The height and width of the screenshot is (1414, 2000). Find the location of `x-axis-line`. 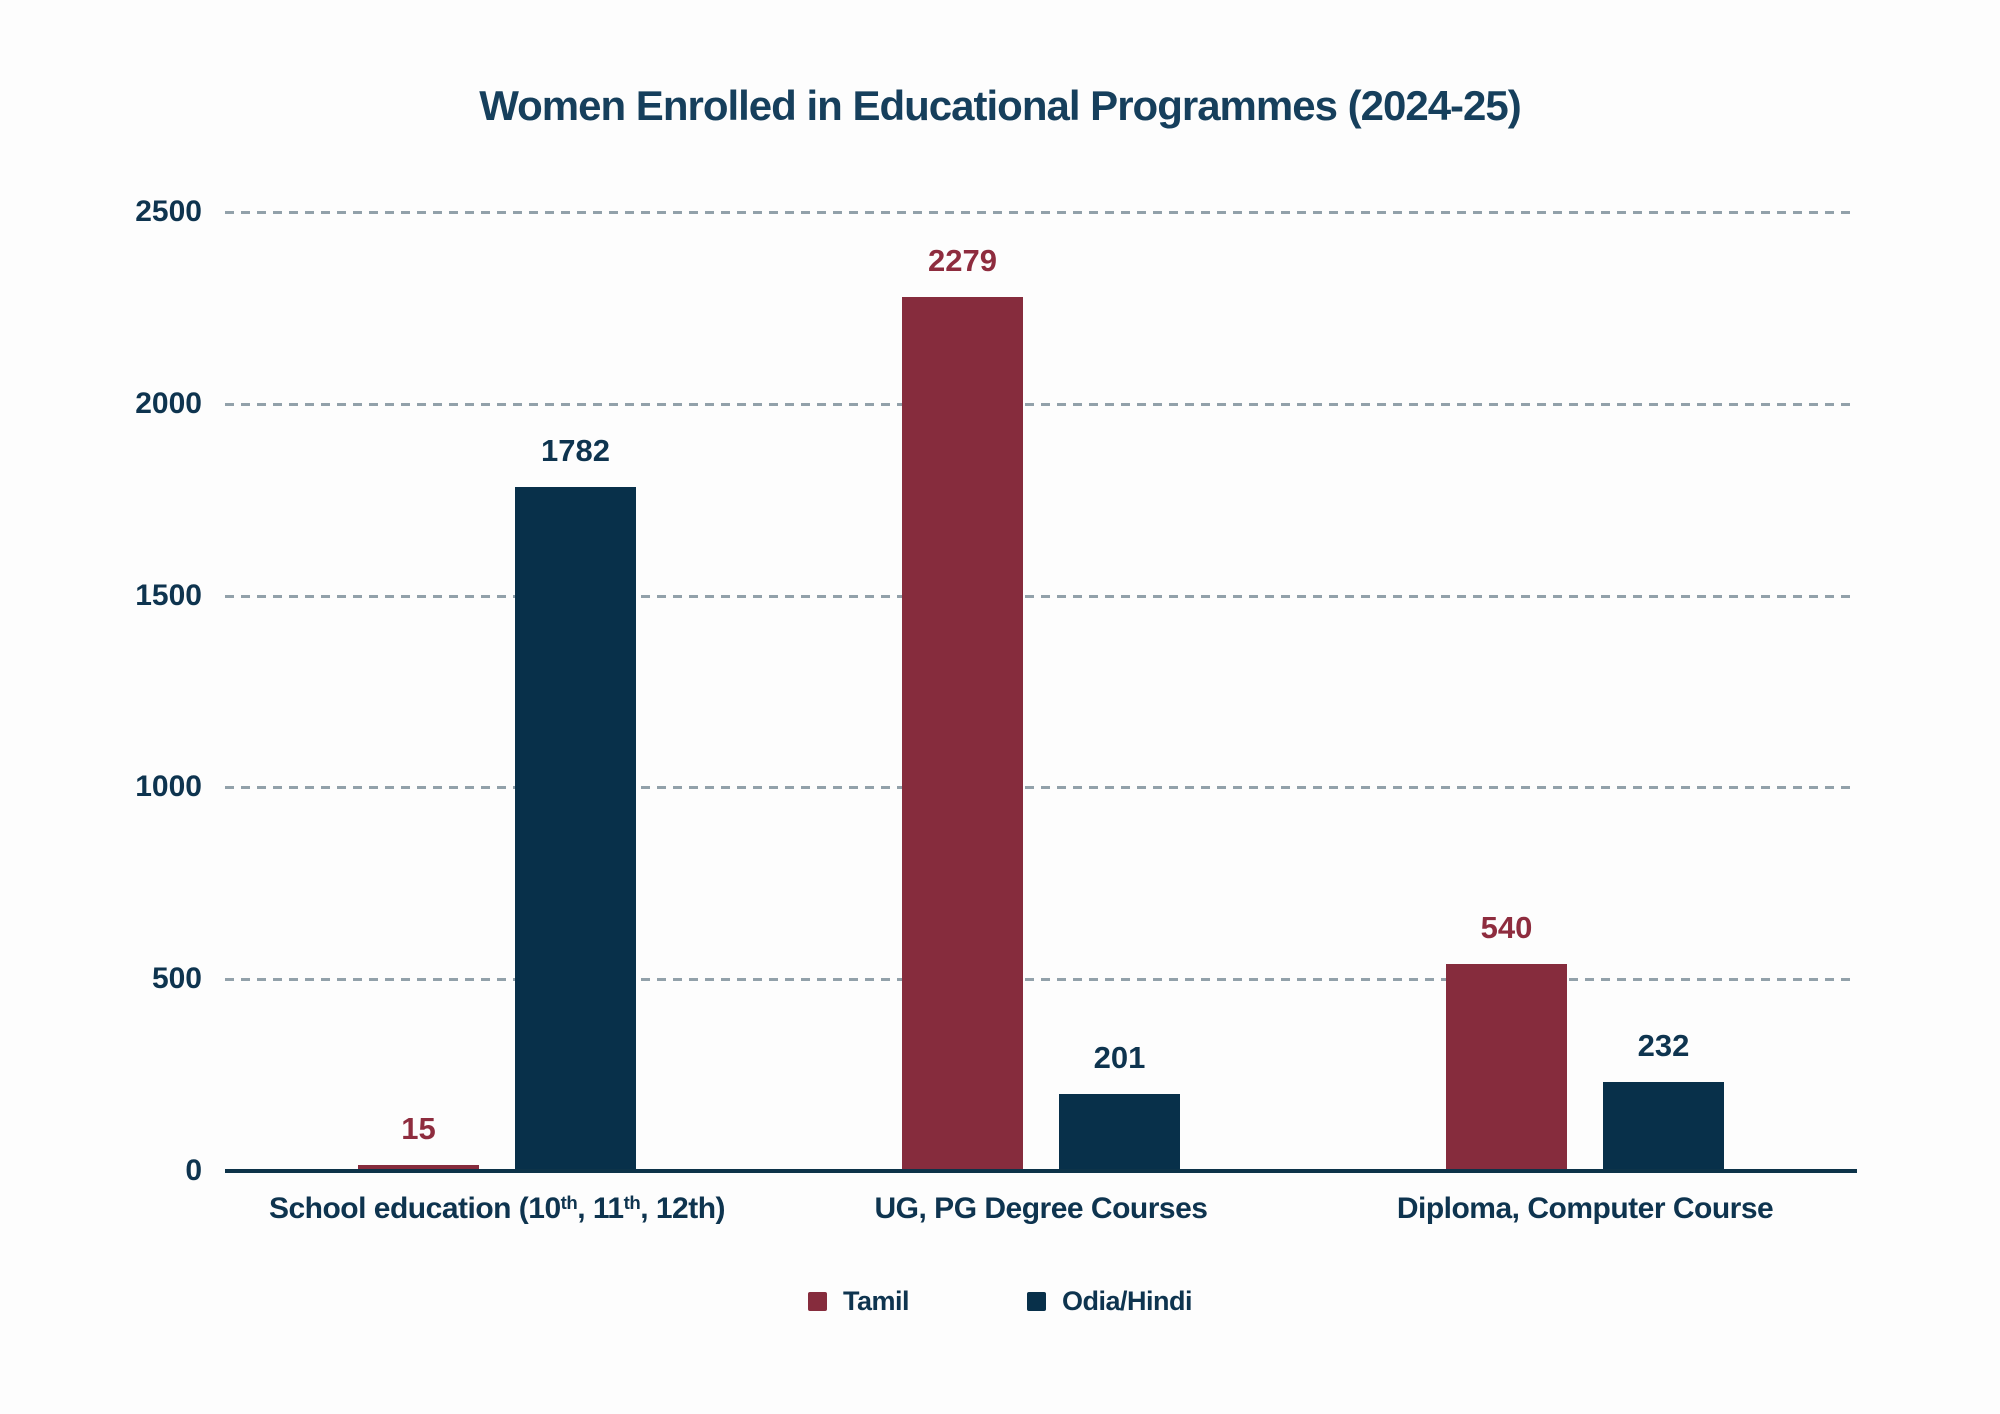

x-axis-line is located at coordinates (1041, 1171).